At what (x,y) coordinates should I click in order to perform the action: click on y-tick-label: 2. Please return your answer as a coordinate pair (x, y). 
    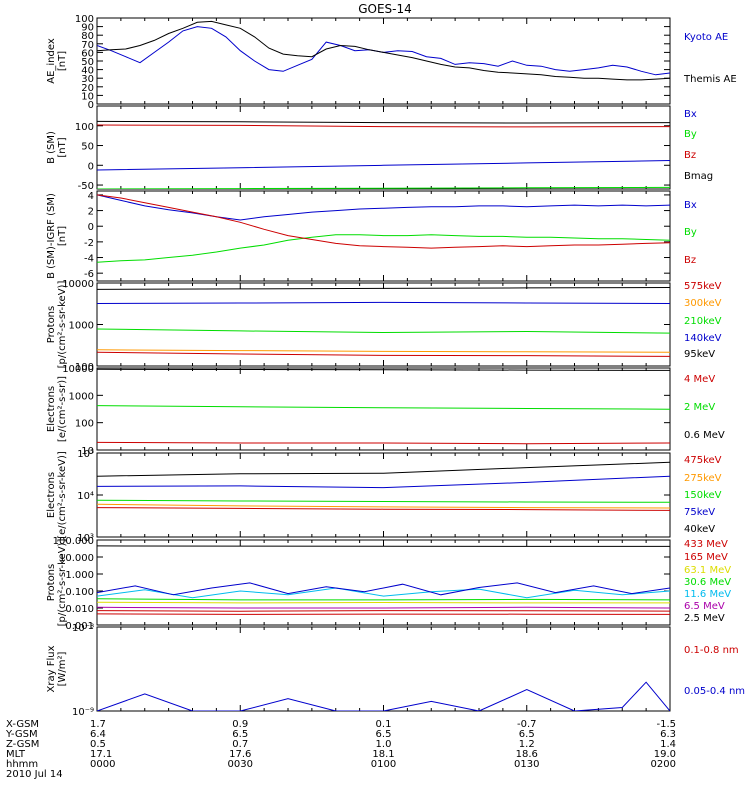
    Looking at the image, I should click on (91, 212).